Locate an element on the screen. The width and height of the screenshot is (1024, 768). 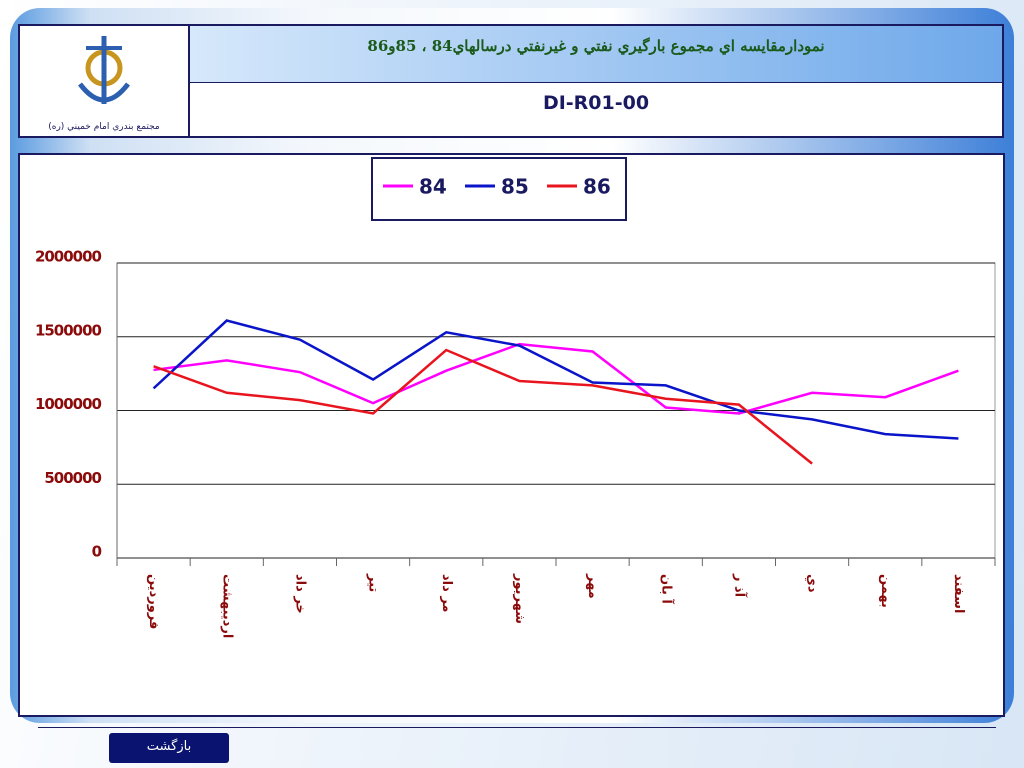
x-tick-label: خر داد is located at coordinates (299, 594).